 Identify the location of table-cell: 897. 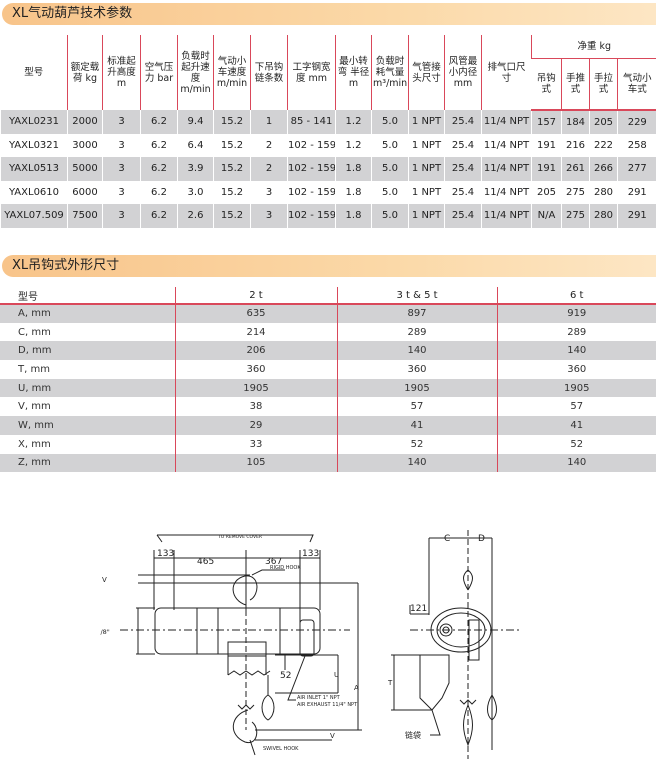
(416, 313).